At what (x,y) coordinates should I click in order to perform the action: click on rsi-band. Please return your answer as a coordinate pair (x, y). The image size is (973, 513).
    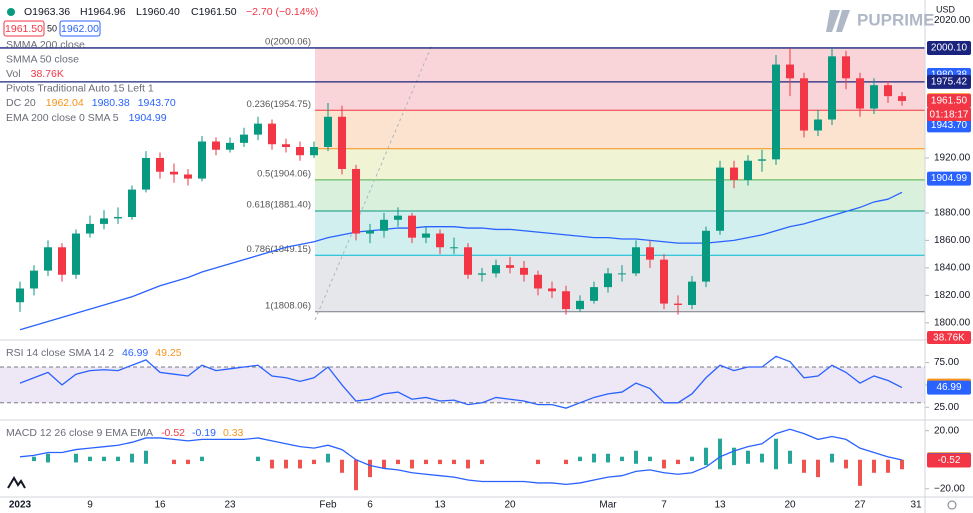
    Looking at the image, I should click on (462, 385).